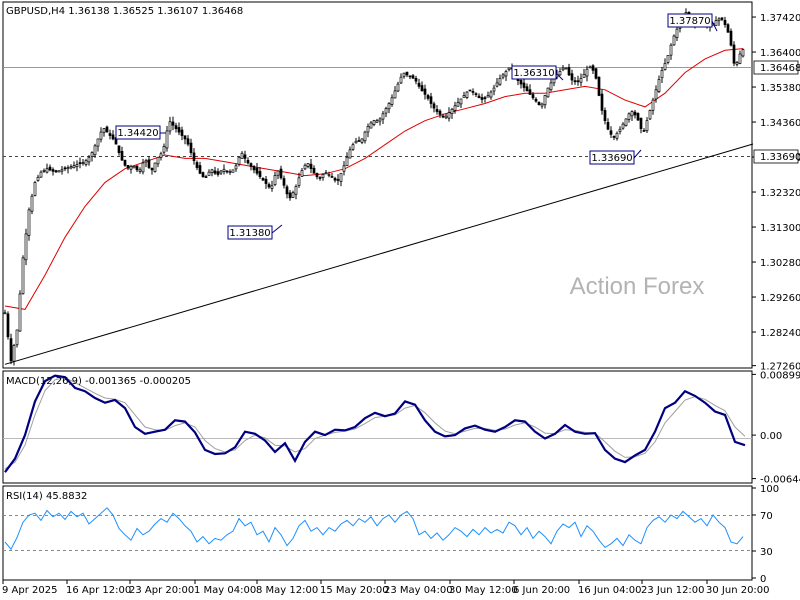 Image resolution: width=800 pixels, height=600 pixels. Describe the element at coordinates (780, 88) in the screenshot. I see `price-tick-label: 1.35380` at that location.